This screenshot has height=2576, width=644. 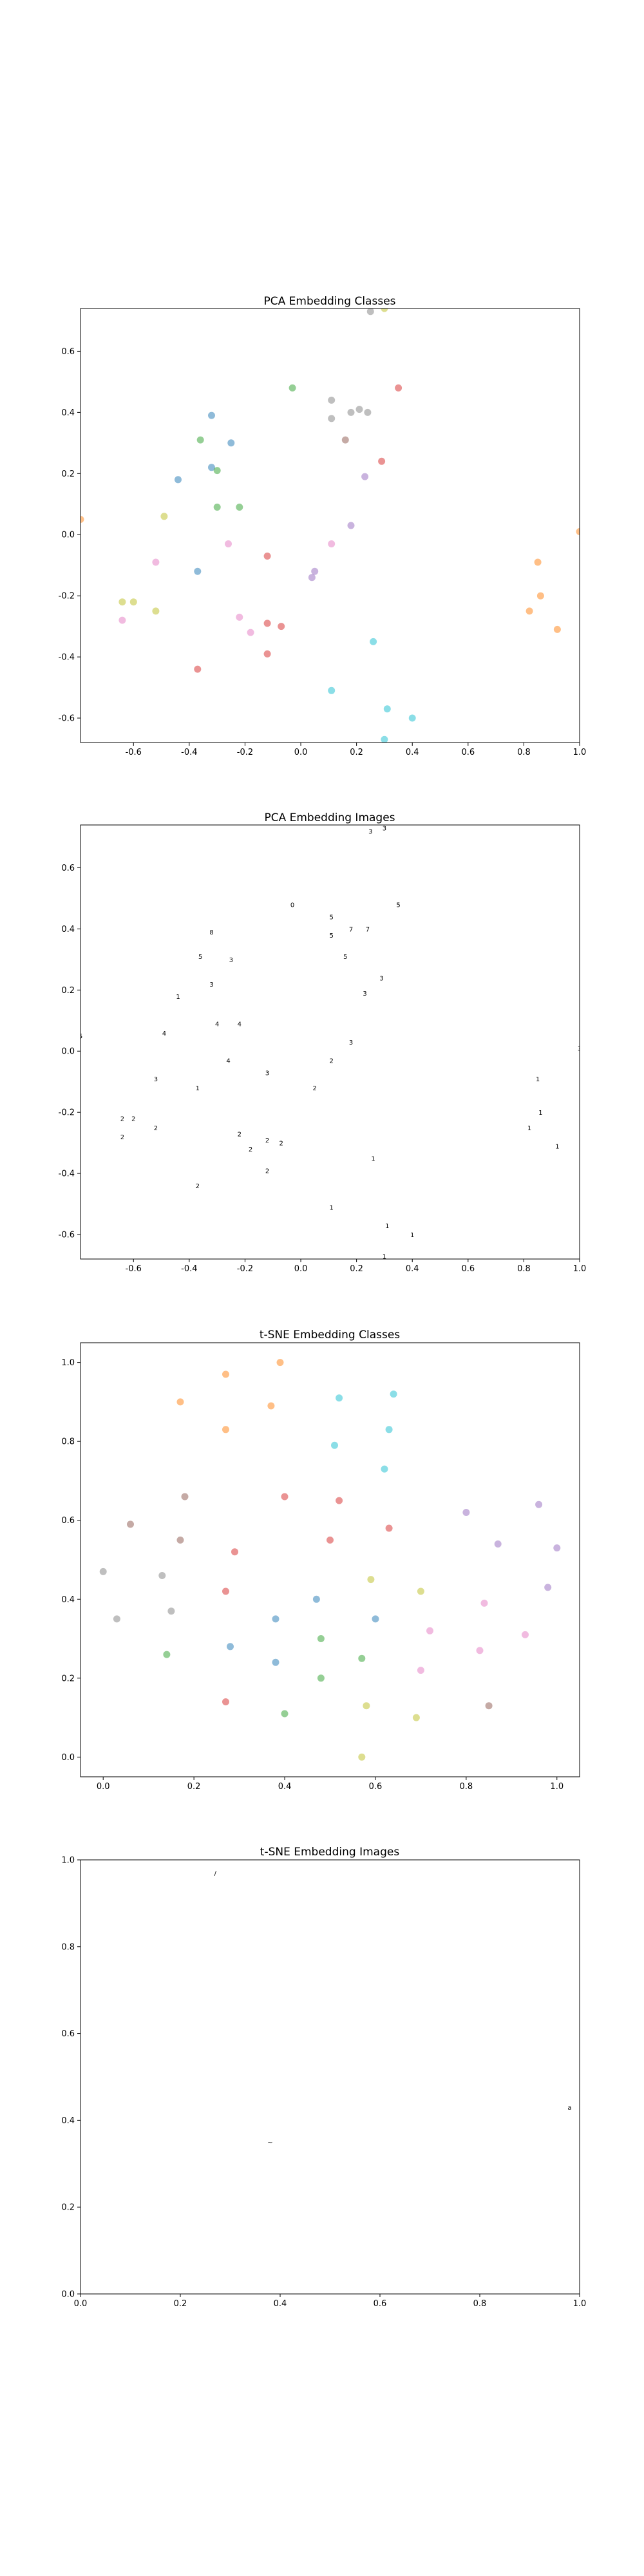 What do you see at coordinates (189, 752) in the screenshot?
I see `x-tick-label: -0.4` at bounding box center [189, 752].